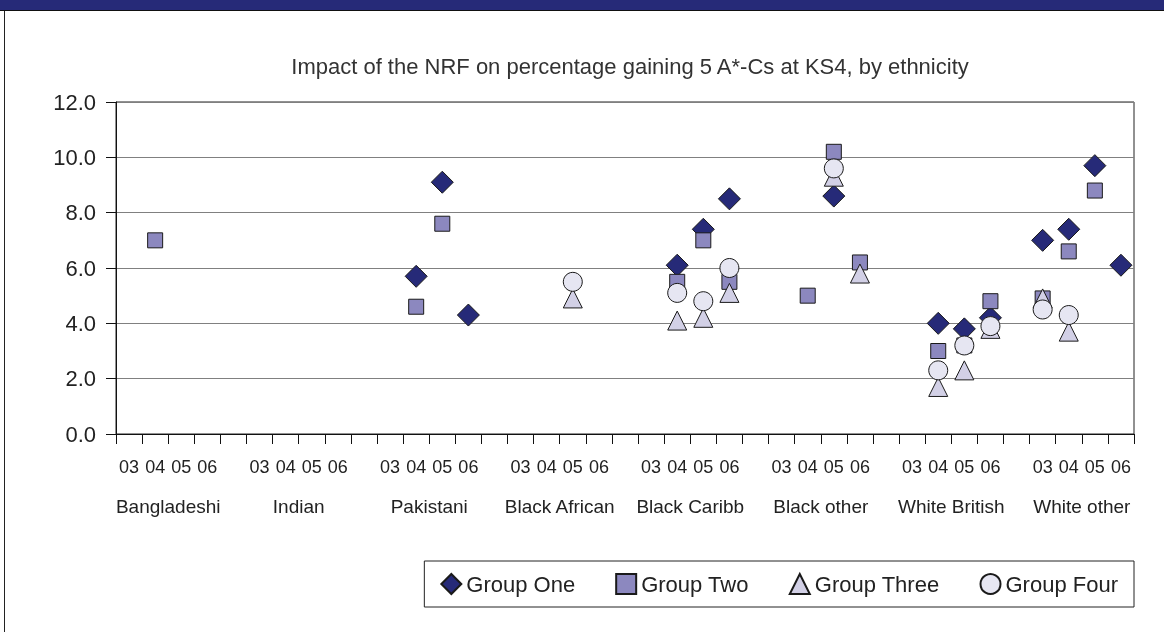  Describe the element at coordinates (690, 506) in the screenshot. I see `text: Black Caribb` at that location.